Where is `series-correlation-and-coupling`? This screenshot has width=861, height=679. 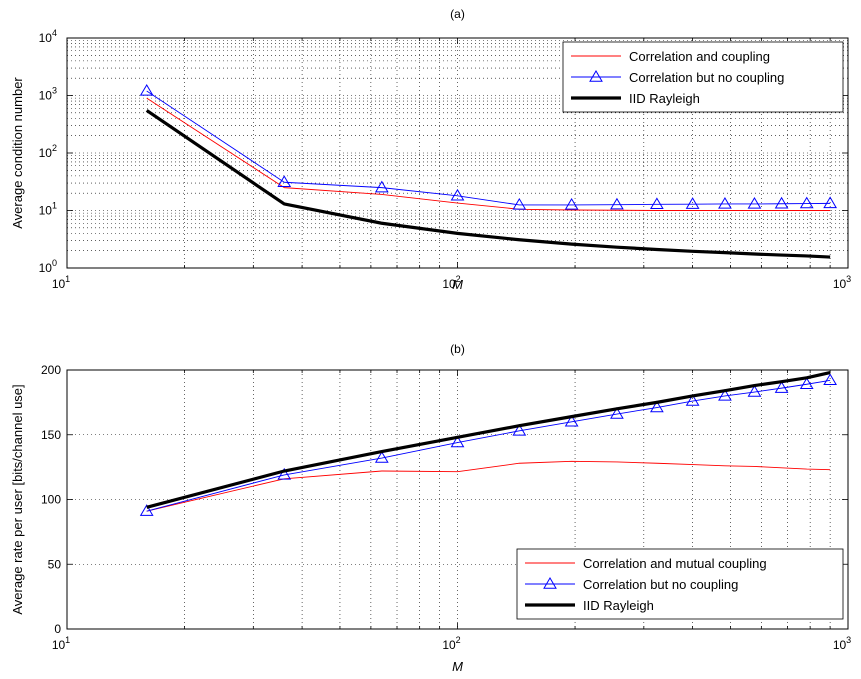 series-correlation-and-coupling is located at coordinates (488, 154).